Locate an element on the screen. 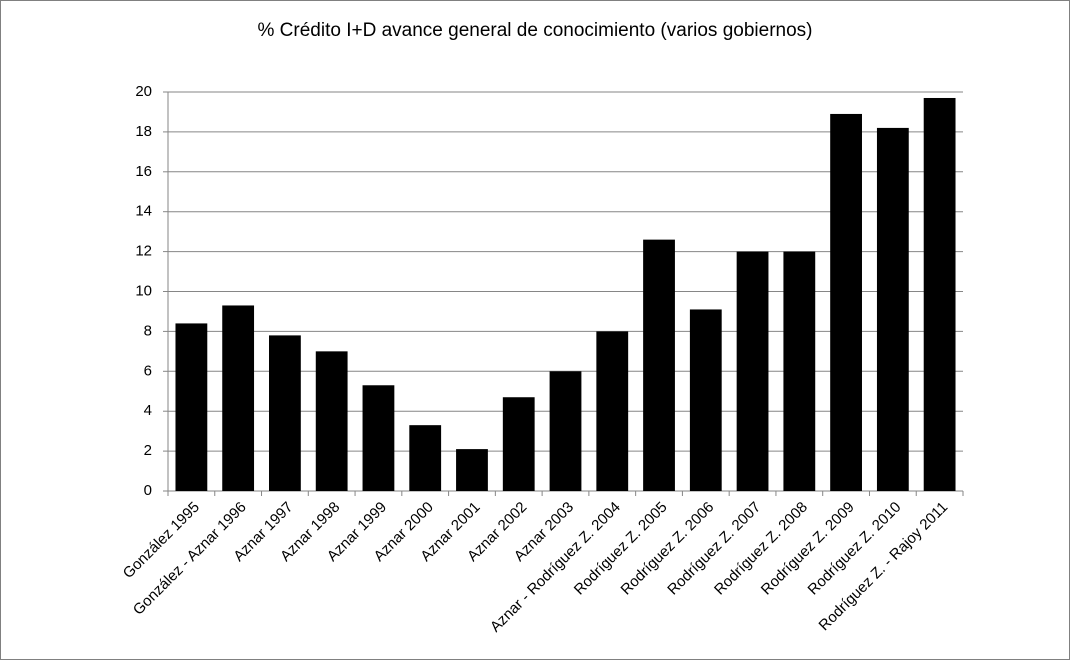 The width and height of the screenshot is (1070, 660). y-tick-label: 0 is located at coordinates (148, 490).